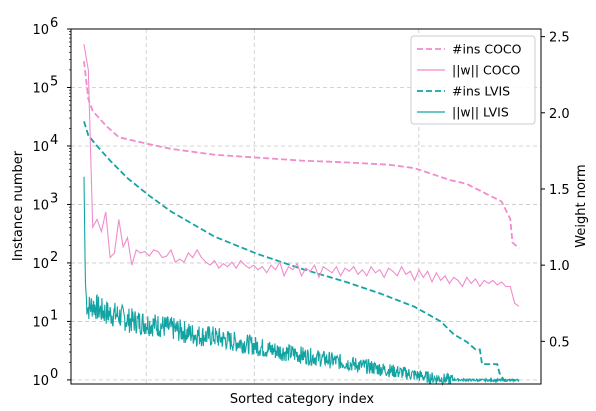  What do you see at coordinates (54, 81) in the screenshot?
I see `left-tick-exp-5: 5` at bounding box center [54, 81].